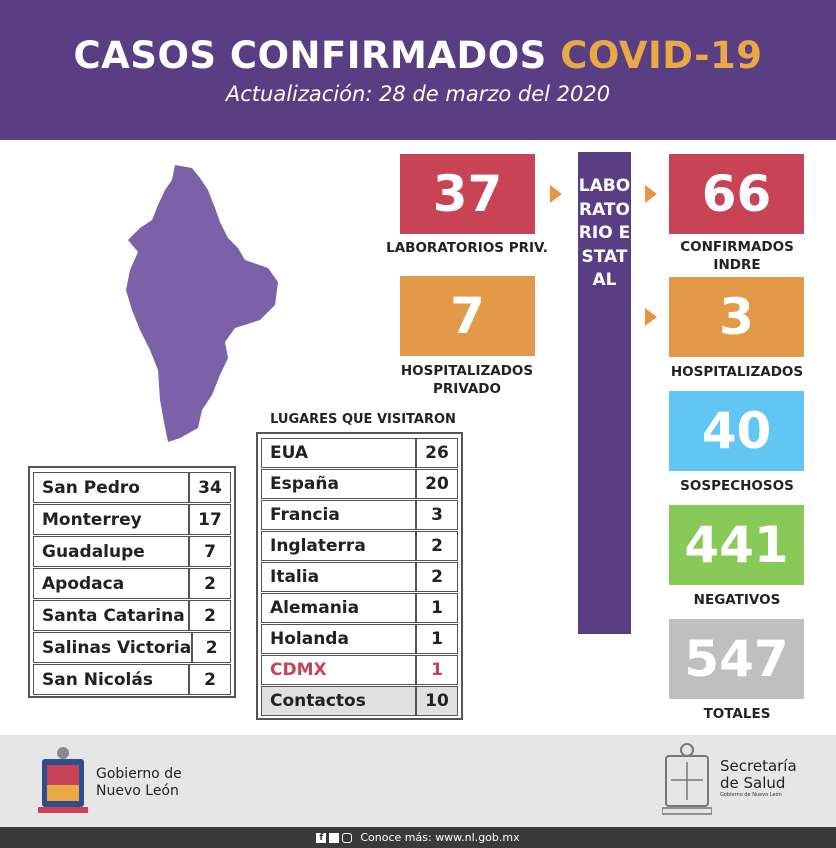 The height and width of the screenshot is (848, 836). Describe the element at coordinates (334, 837) in the screenshot. I see `twitter-icon` at that location.